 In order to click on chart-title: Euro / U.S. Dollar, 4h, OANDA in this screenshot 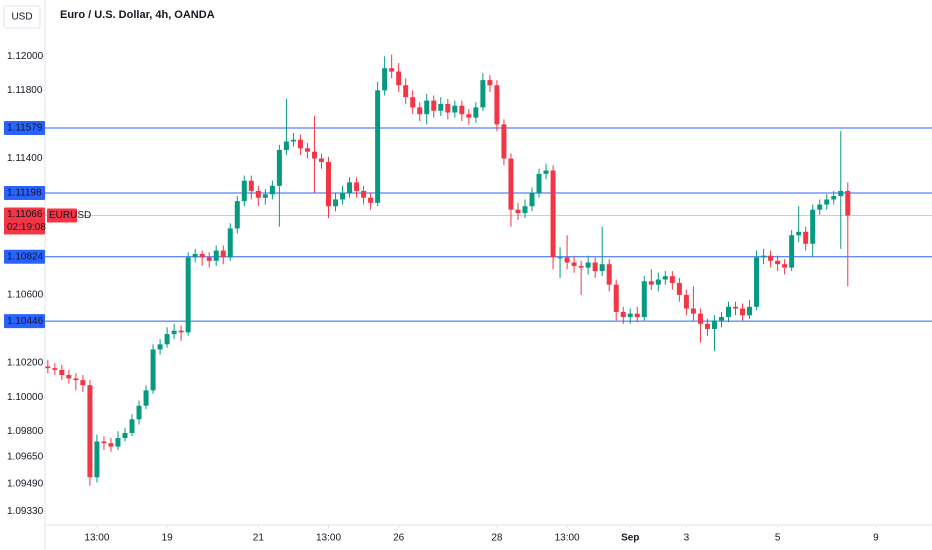, I will do `click(137, 15)`.